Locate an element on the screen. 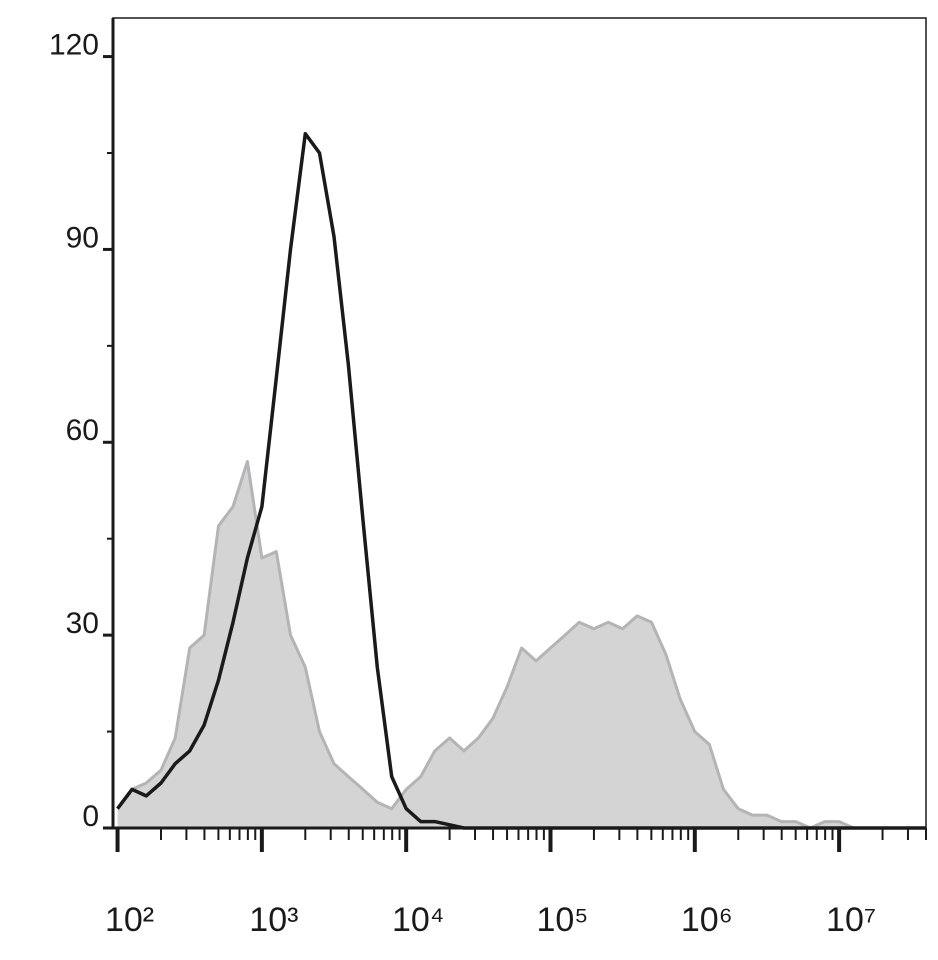  x-tick-label: 10⁶ is located at coordinates (707, 920).